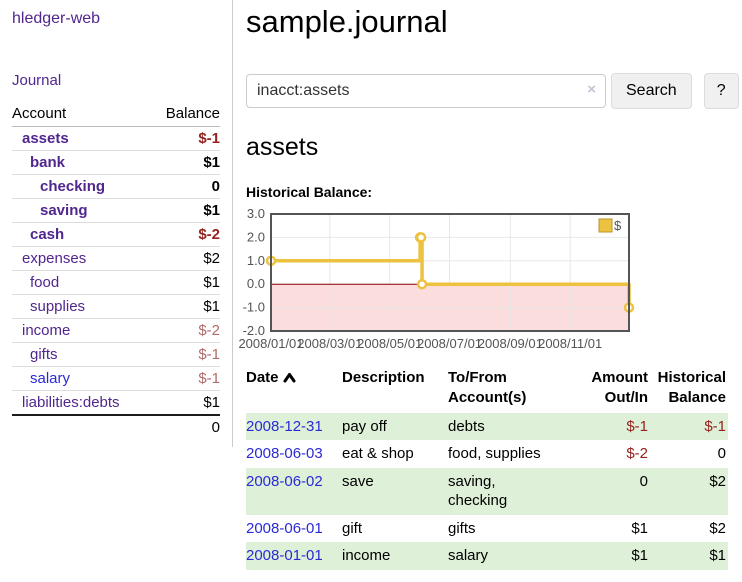 This screenshot has height=582, width=742. Describe the element at coordinates (717, 555) in the screenshot. I see `transaction-balance: $1` at that location.